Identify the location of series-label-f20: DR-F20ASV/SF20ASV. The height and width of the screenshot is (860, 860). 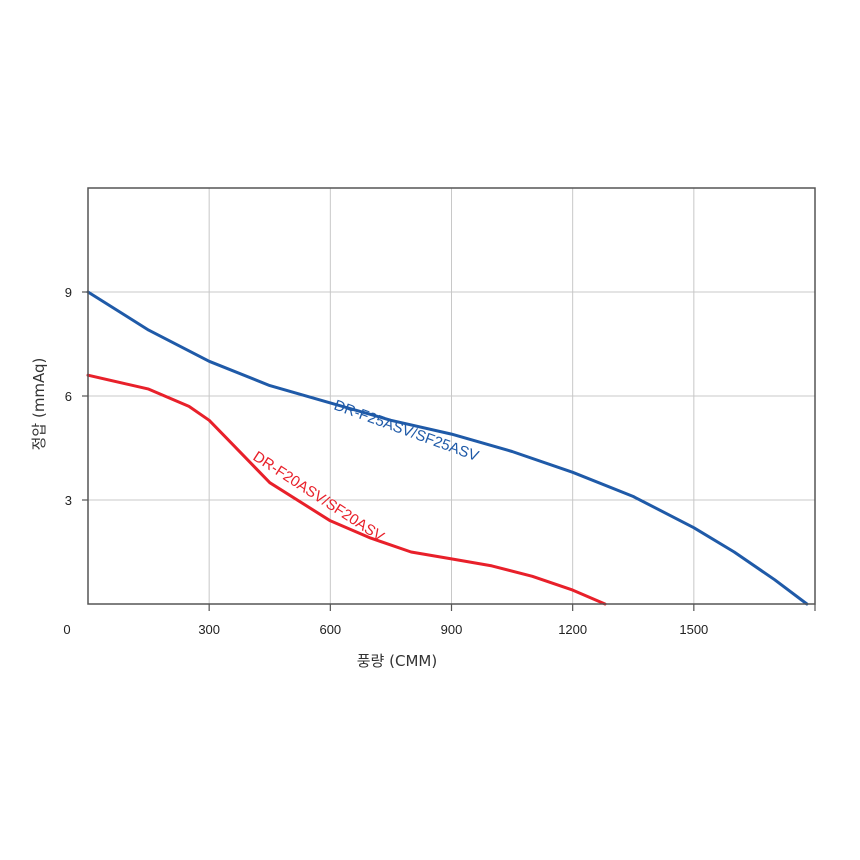
(318, 496).